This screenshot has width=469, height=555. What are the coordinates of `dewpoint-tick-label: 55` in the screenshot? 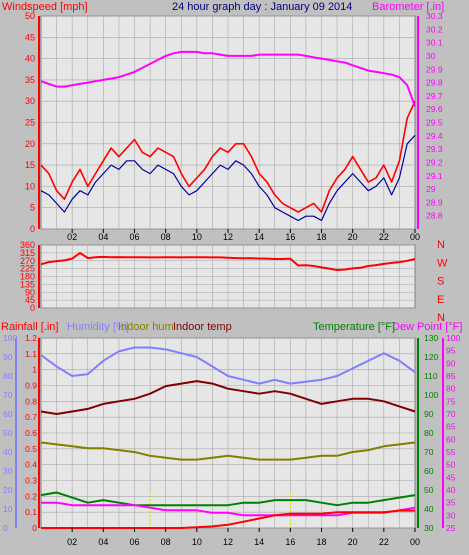 It's located at (451, 452).